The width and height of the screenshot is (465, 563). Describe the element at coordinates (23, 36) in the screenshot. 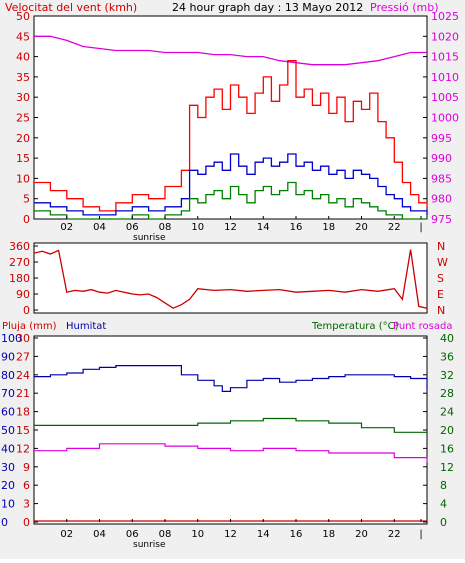

I see `wind-speed-tick-label: 45` at that location.